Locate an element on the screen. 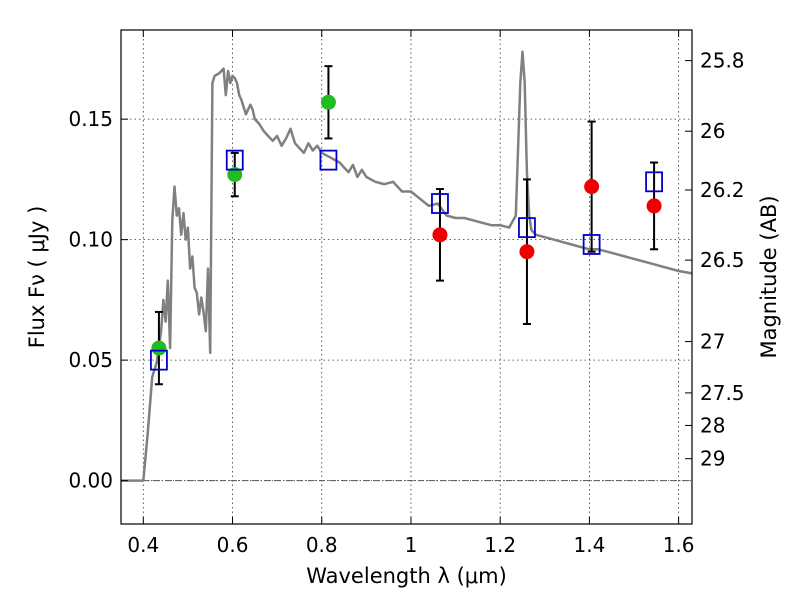 Image resolution: width=800 pixels, height=600 pixels. right-tick-label: 29 is located at coordinates (712, 459).